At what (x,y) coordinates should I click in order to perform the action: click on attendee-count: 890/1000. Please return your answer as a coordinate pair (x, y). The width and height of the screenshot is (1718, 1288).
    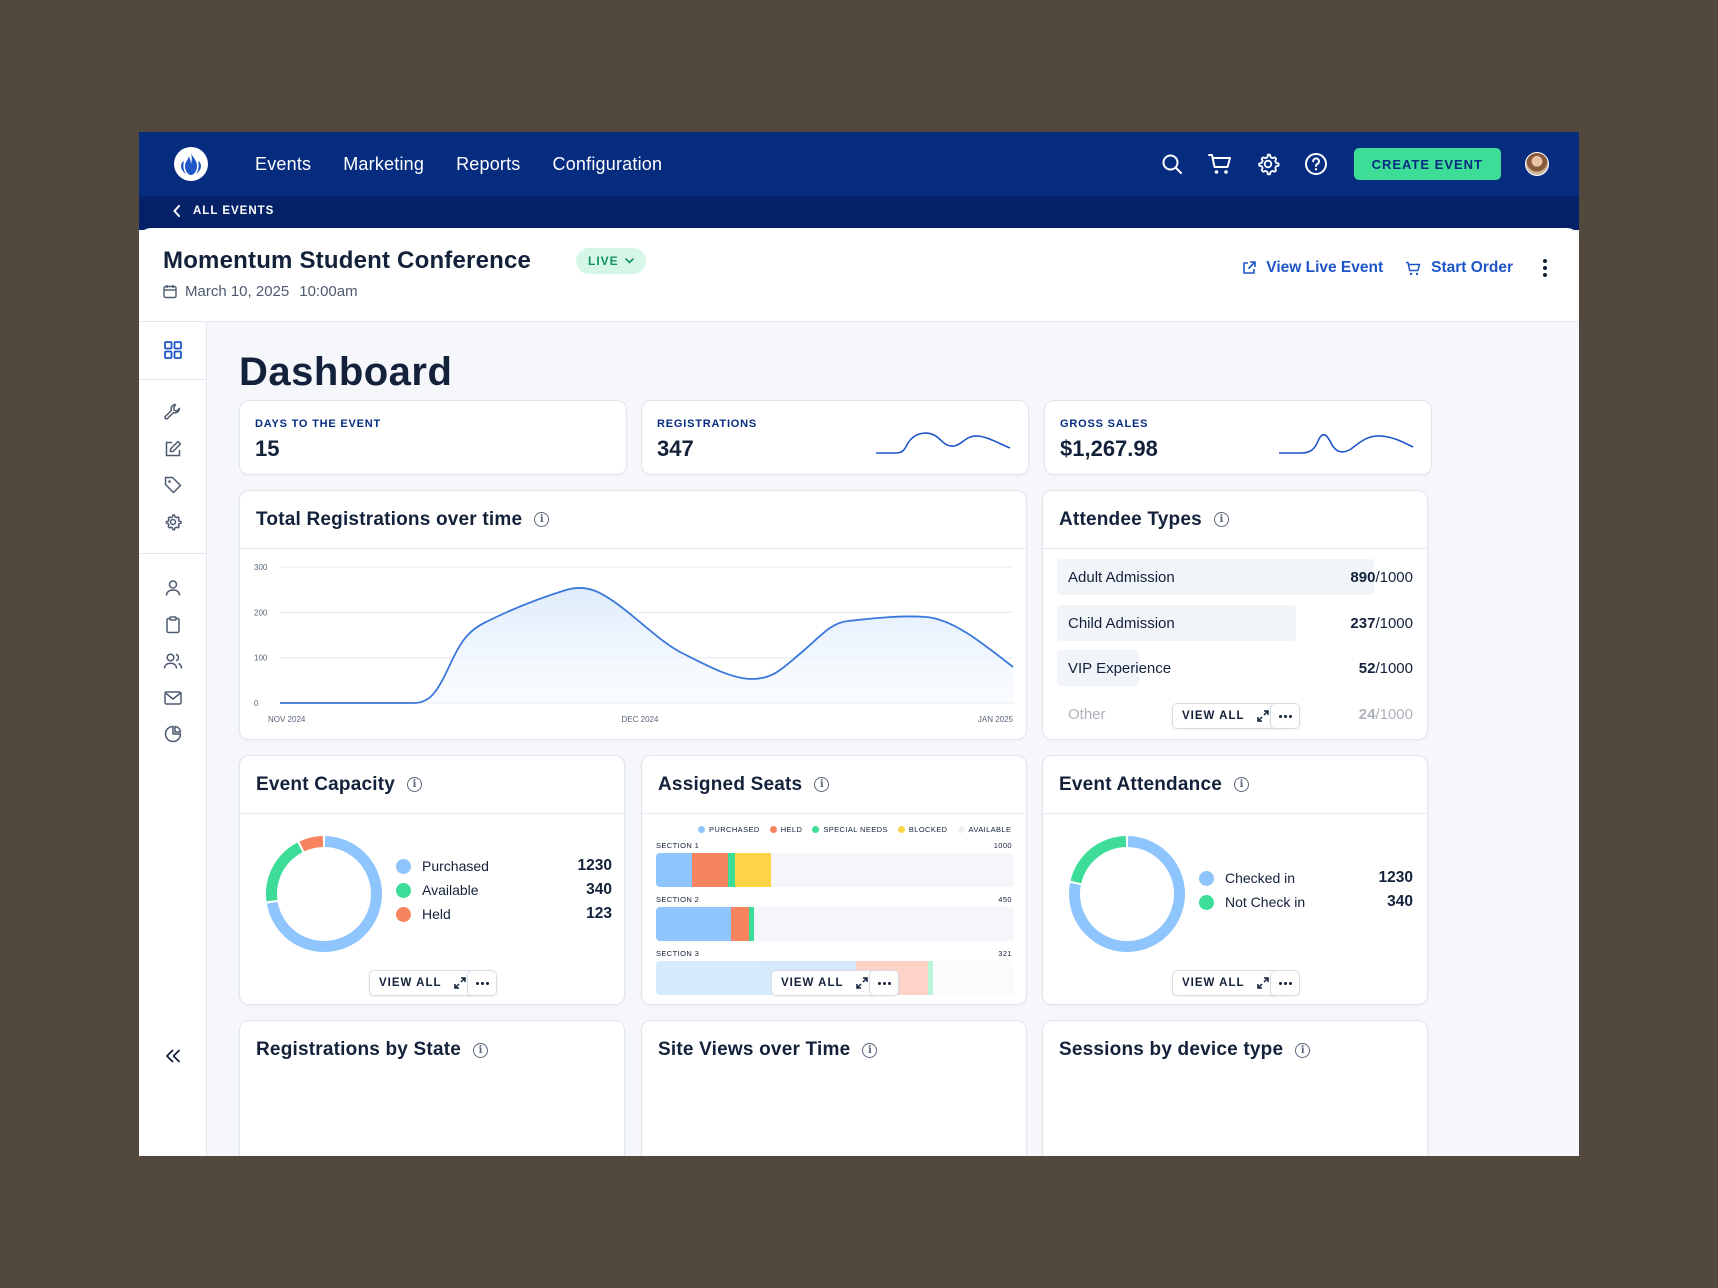
    Looking at the image, I should click on (1381, 577).